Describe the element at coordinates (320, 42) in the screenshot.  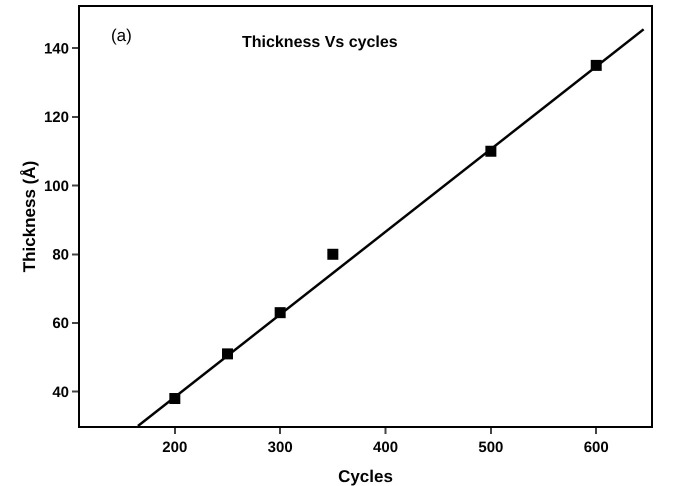
I see `annotation: Thickness Vs cycles` at that location.